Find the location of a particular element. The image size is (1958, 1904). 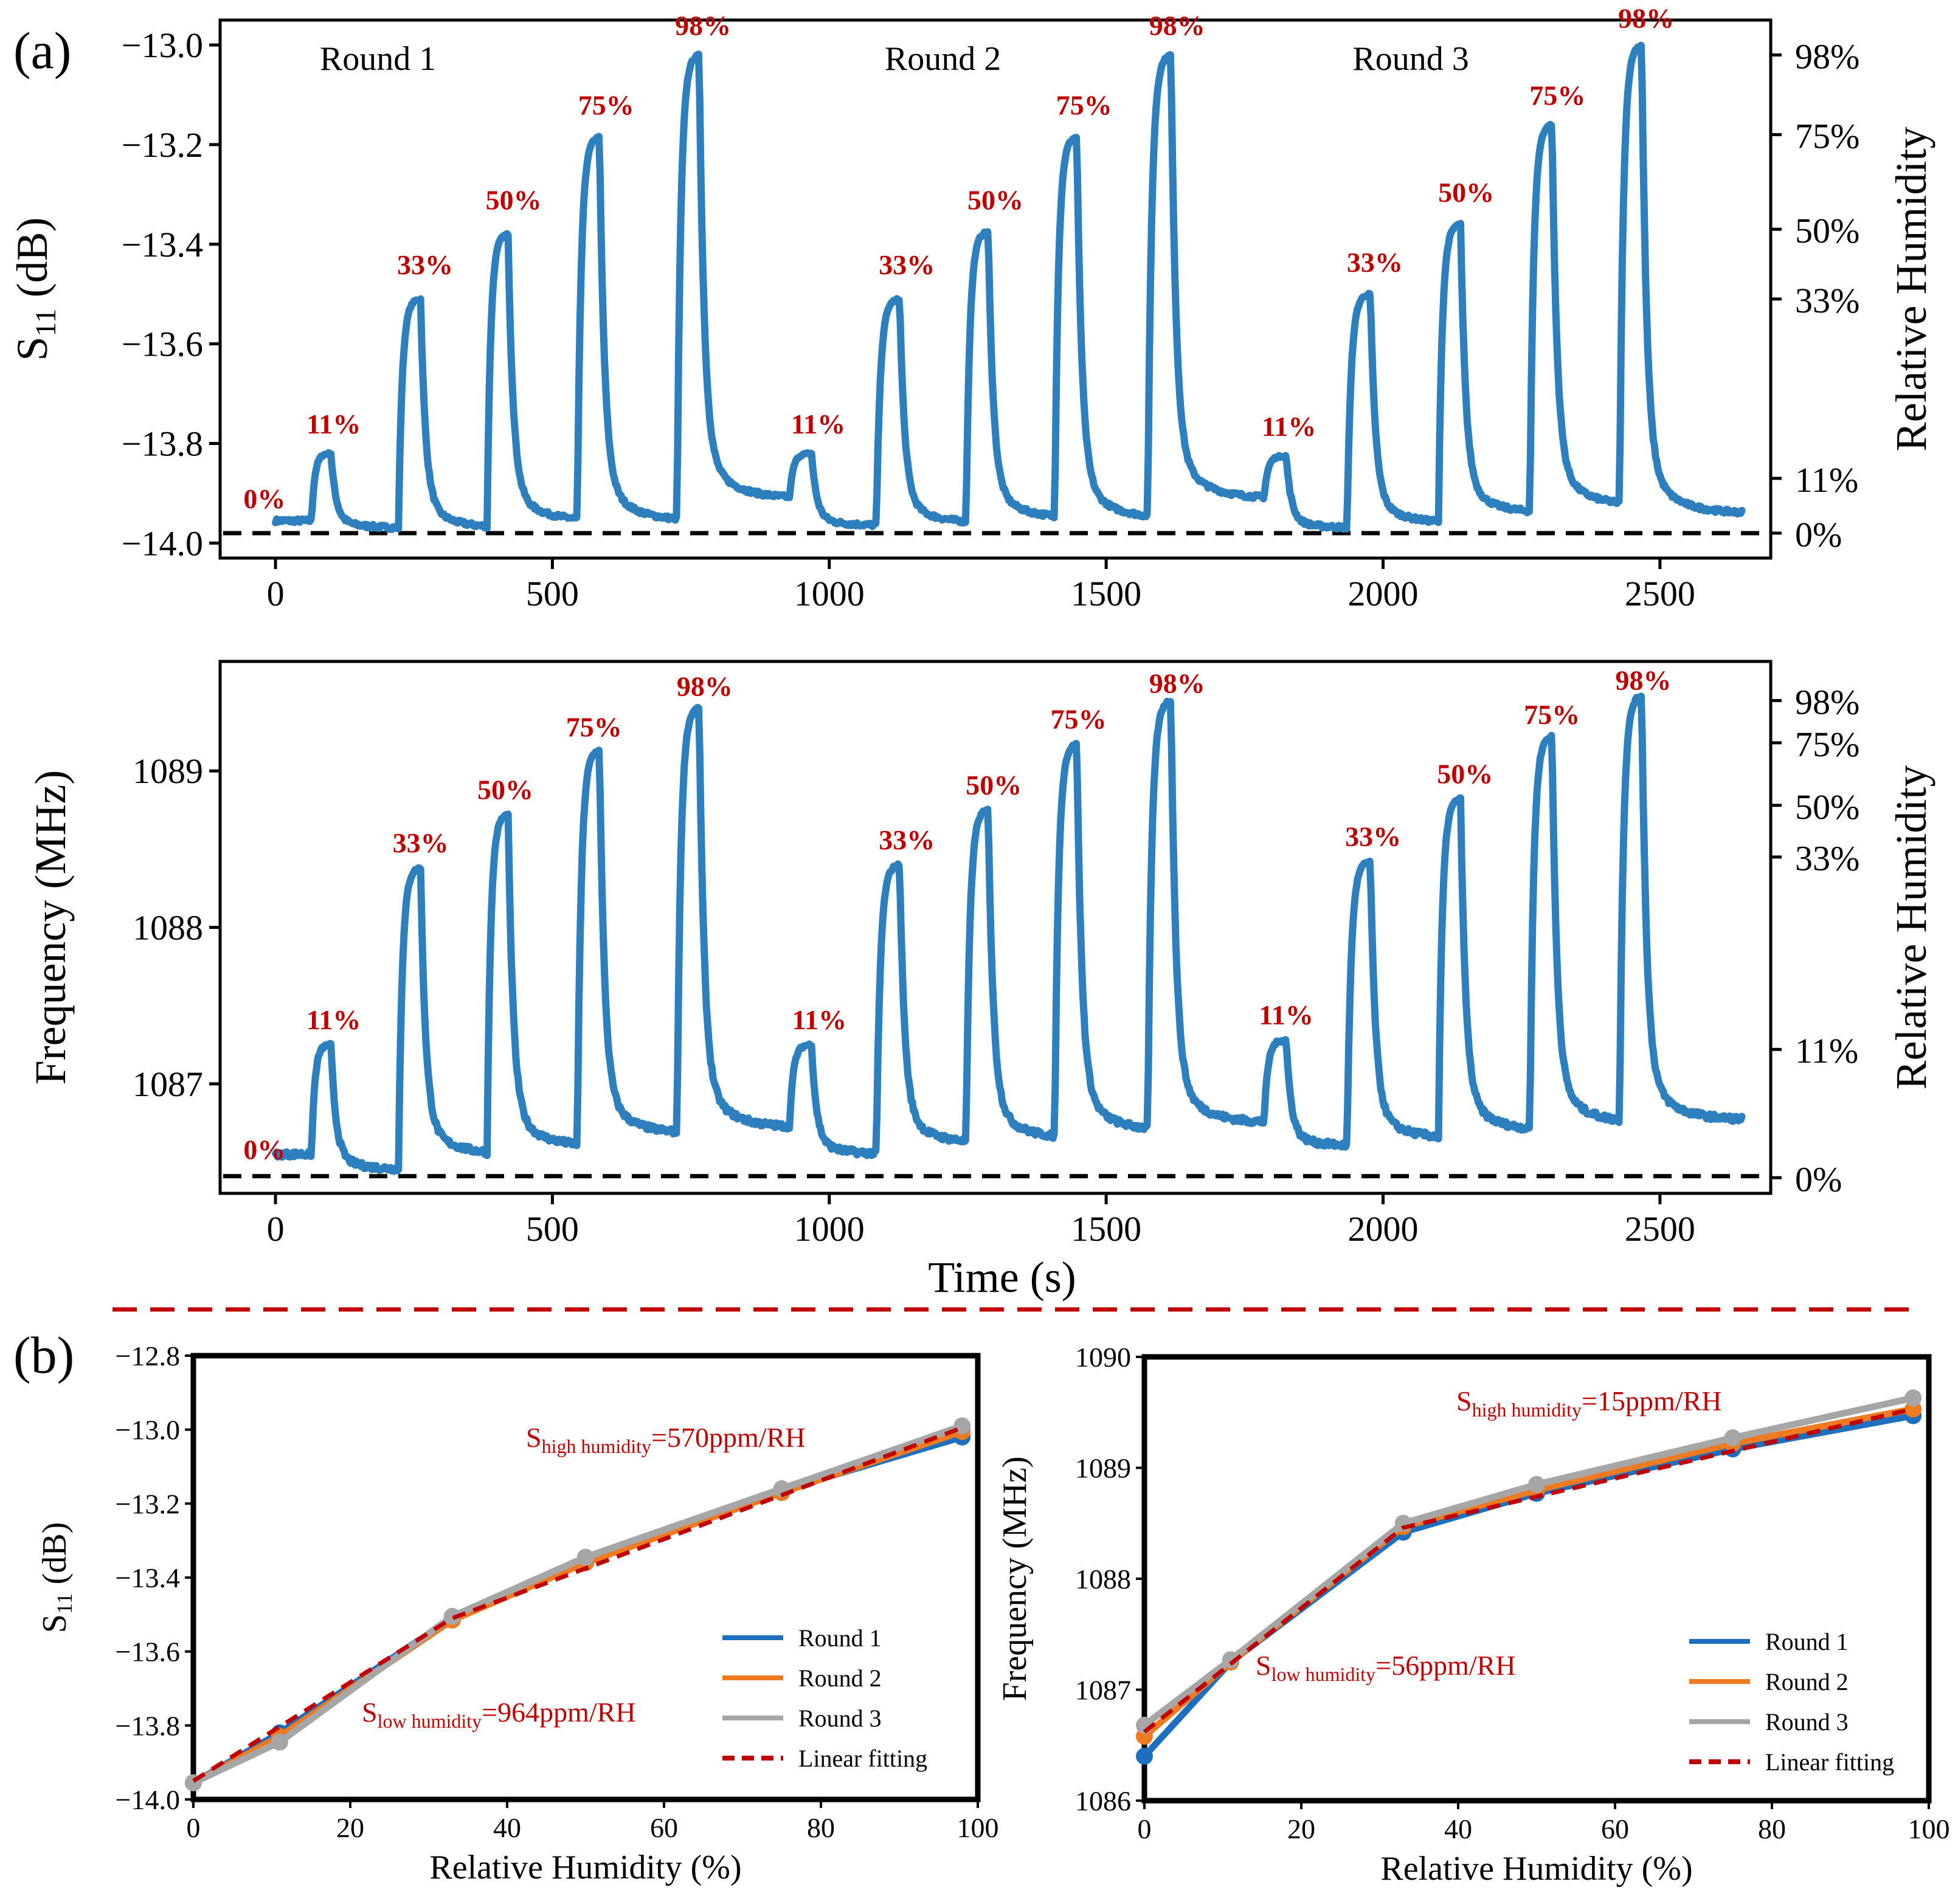

plot-frame is located at coordinates (585, 1577).